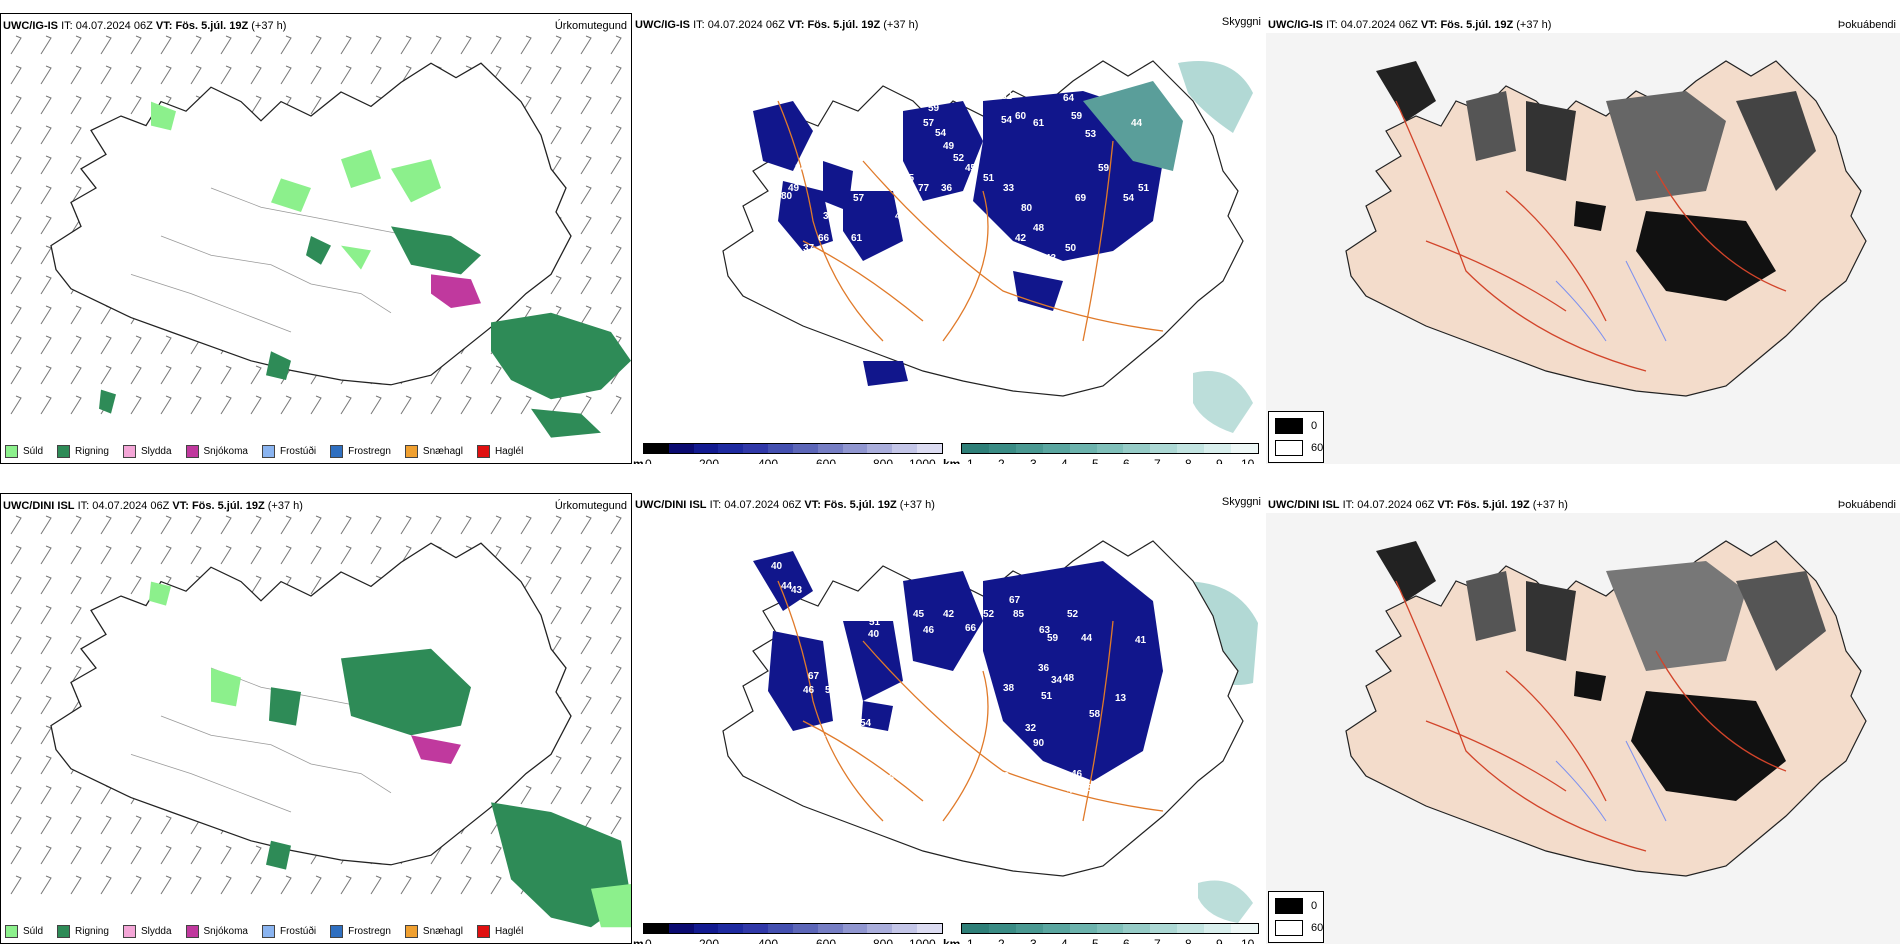  Describe the element at coordinates (320, 236) in the screenshot. I see `precip-map` at that location.